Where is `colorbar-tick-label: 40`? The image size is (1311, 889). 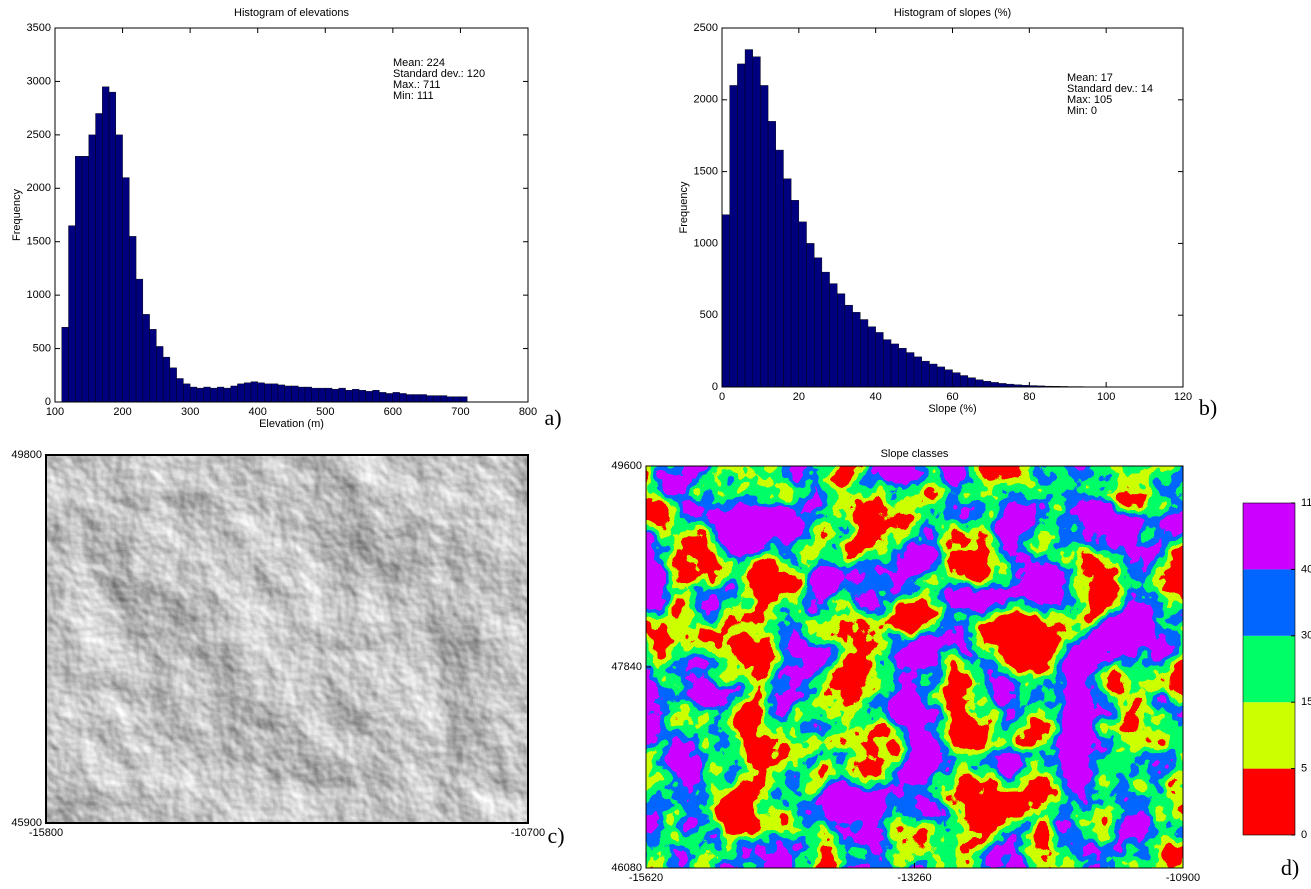
colorbar-tick-label: 40 is located at coordinates (1306, 569).